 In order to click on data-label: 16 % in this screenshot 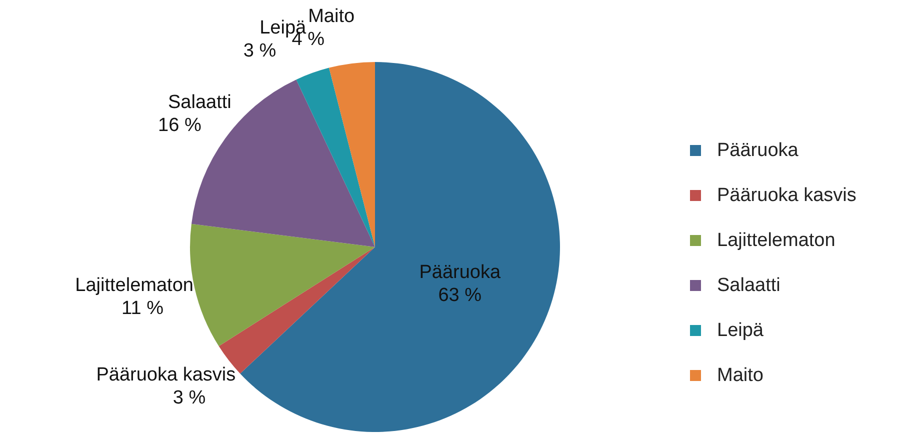, I will do `click(180, 125)`.